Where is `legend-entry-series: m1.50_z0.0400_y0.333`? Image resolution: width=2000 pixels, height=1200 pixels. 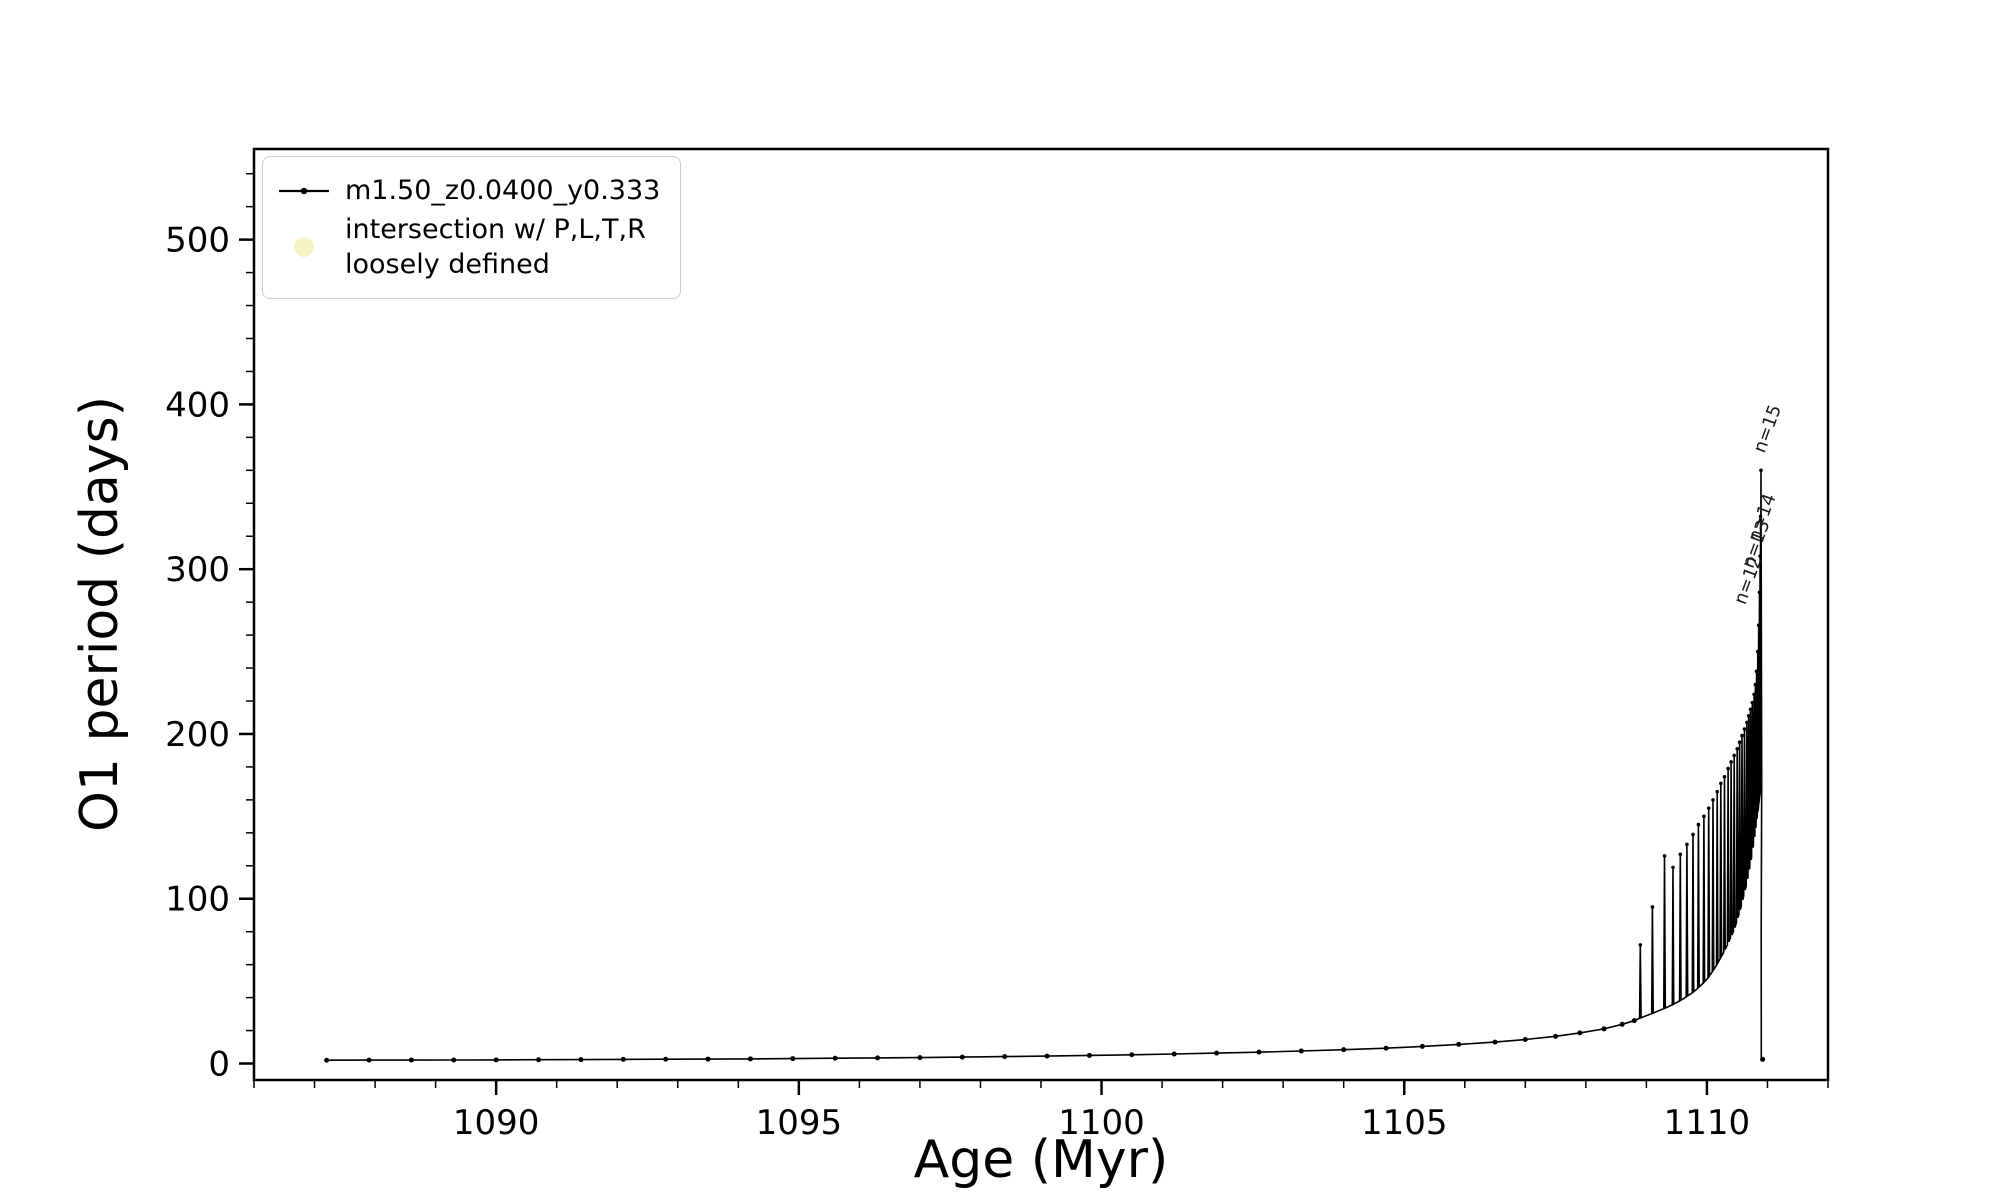 legend-entry-series: m1.50_z0.0400_y0.333 is located at coordinates (468, 190).